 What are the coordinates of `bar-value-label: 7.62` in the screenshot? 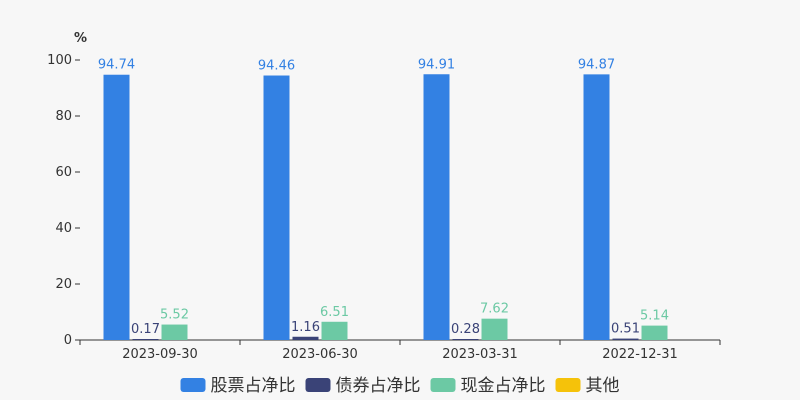 It's located at (494, 309).